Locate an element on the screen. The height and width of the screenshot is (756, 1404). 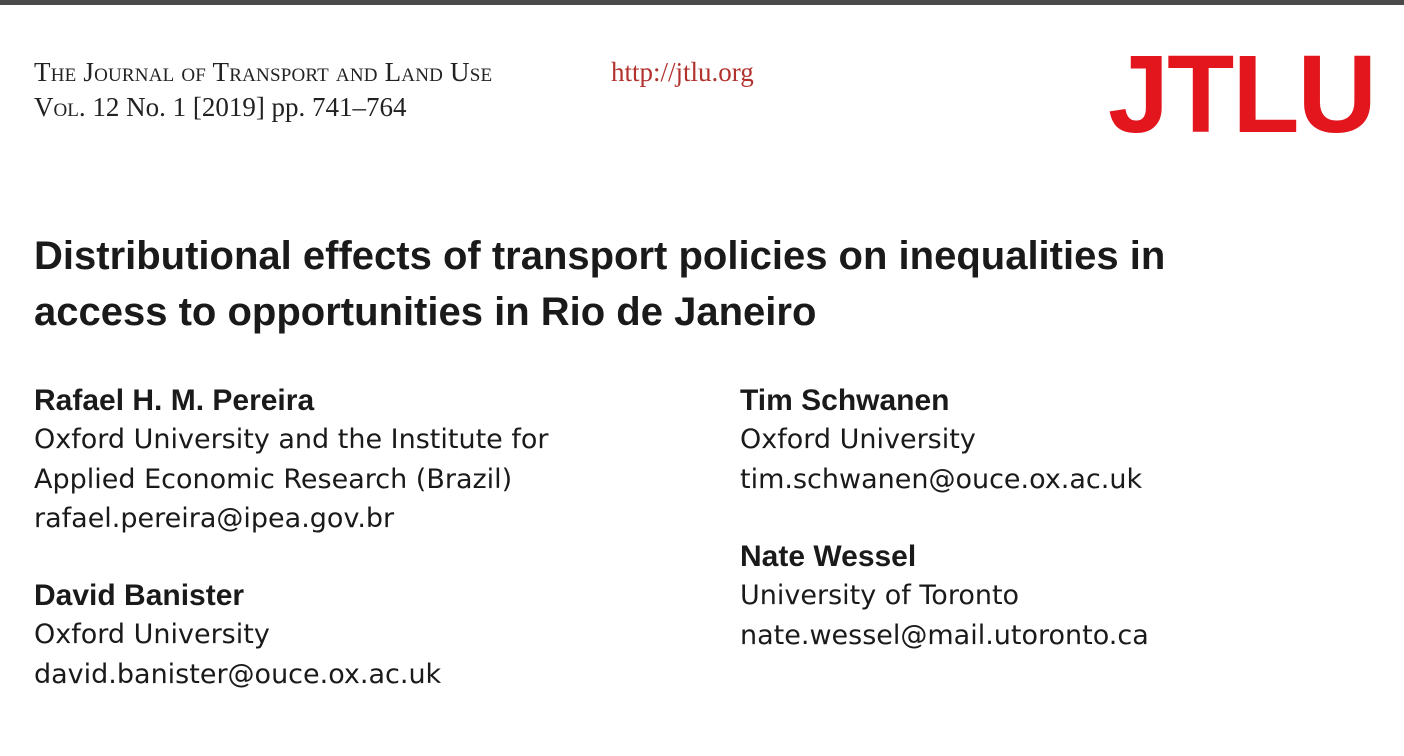
volume-details: 12 No. 1 [2019] pp. 741–764 is located at coordinates (249, 107).